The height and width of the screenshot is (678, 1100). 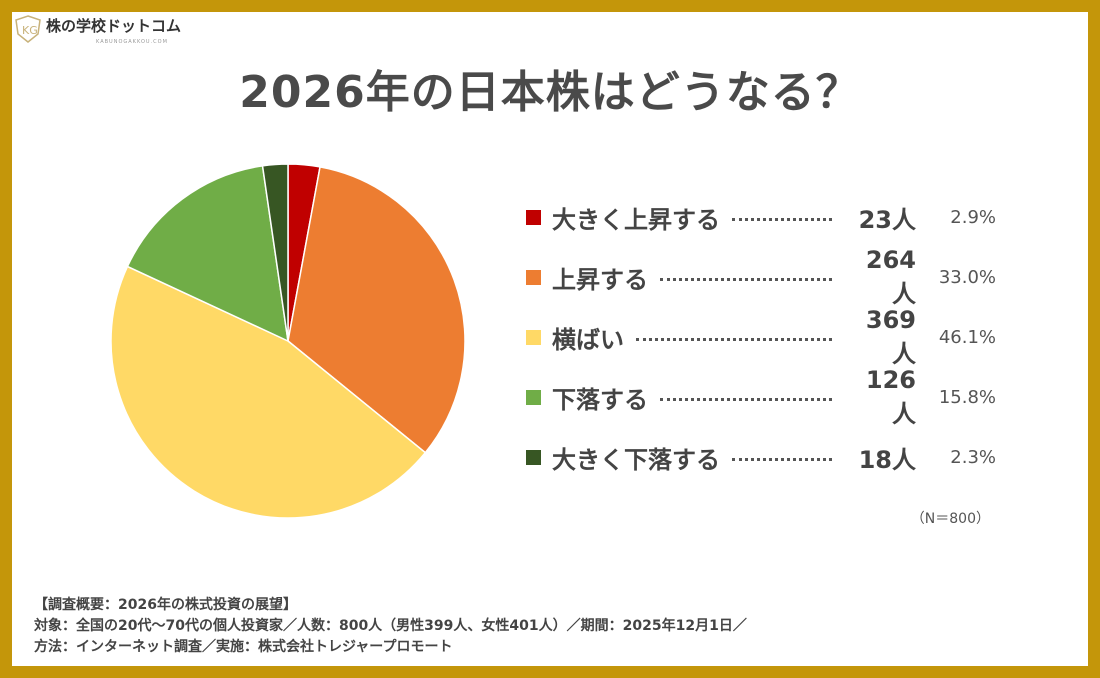 I want to click on legend-count: 126人, so click(x=890, y=396).